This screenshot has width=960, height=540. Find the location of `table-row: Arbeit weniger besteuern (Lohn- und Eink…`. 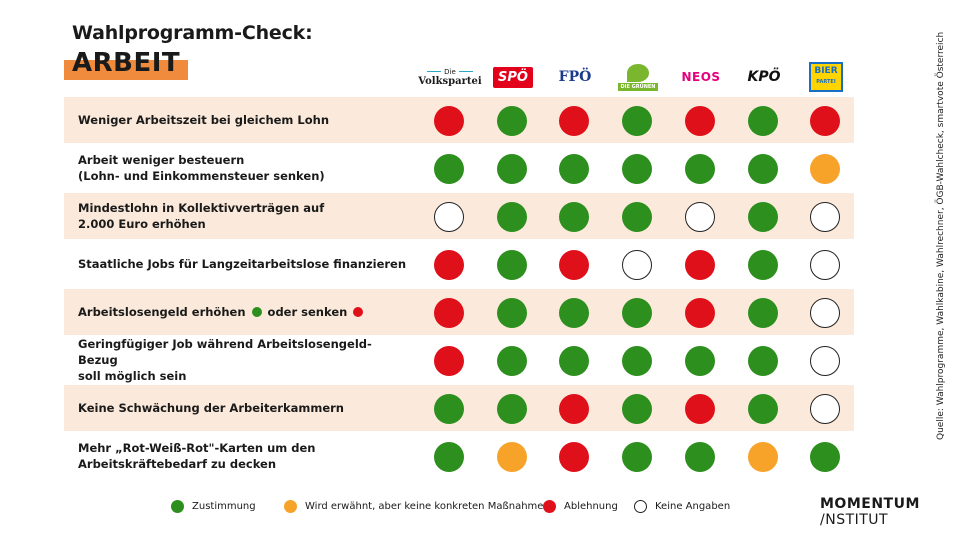

table-row: Arbeit weniger besteuern (Lohn- und Eink… is located at coordinates (459, 169).